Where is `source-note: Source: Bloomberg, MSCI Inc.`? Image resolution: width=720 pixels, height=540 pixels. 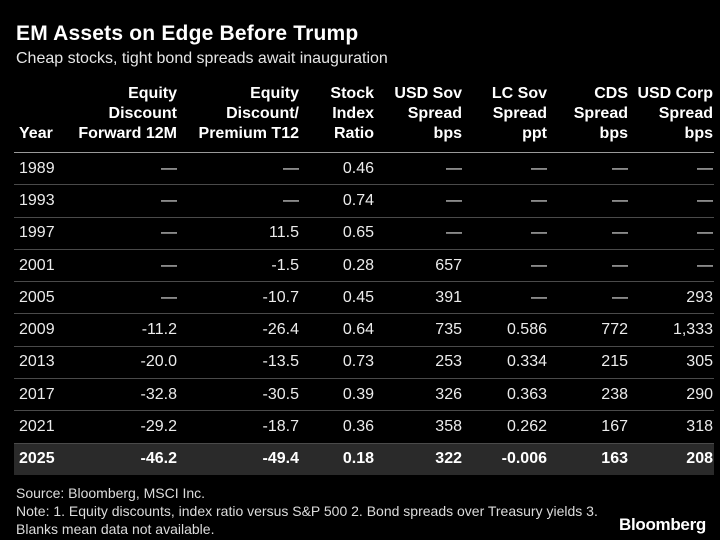
source-note: Source: Bloomberg, MSCI Inc. is located at coordinates (111, 493).